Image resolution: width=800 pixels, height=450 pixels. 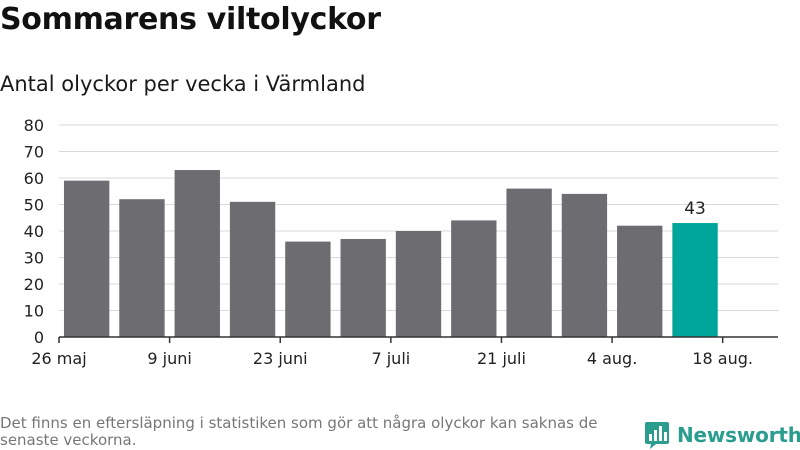 What do you see at coordinates (34, 284) in the screenshot?
I see `y-tick-label: 20` at bounding box center [34, 284].